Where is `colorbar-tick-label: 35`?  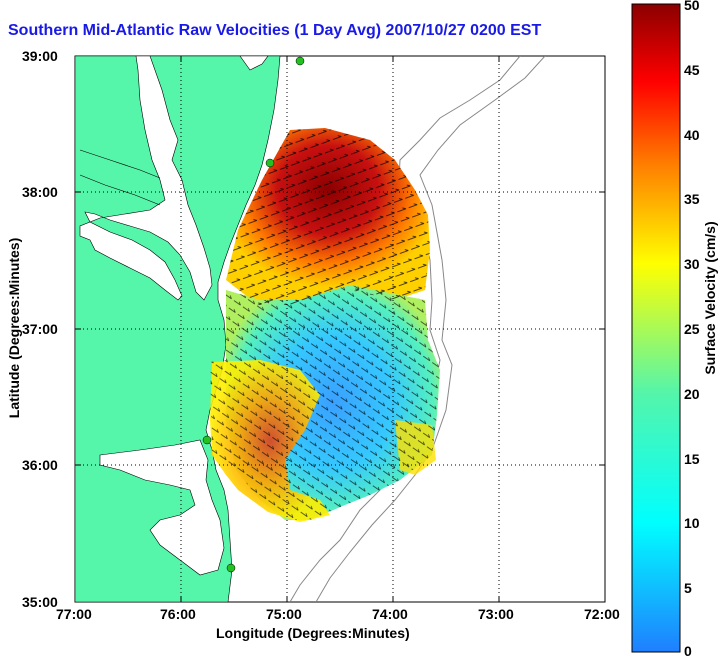
colorbar-tick-label: 35 is located at coordinates (692, 199).